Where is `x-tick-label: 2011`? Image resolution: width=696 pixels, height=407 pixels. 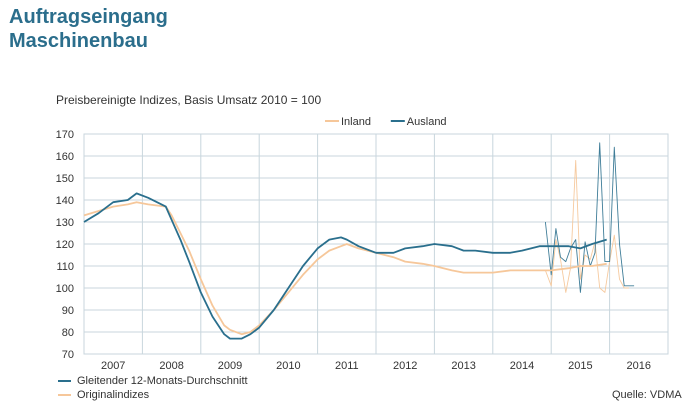 x-tick-label: 2011 is located at coordinates (347, 366).